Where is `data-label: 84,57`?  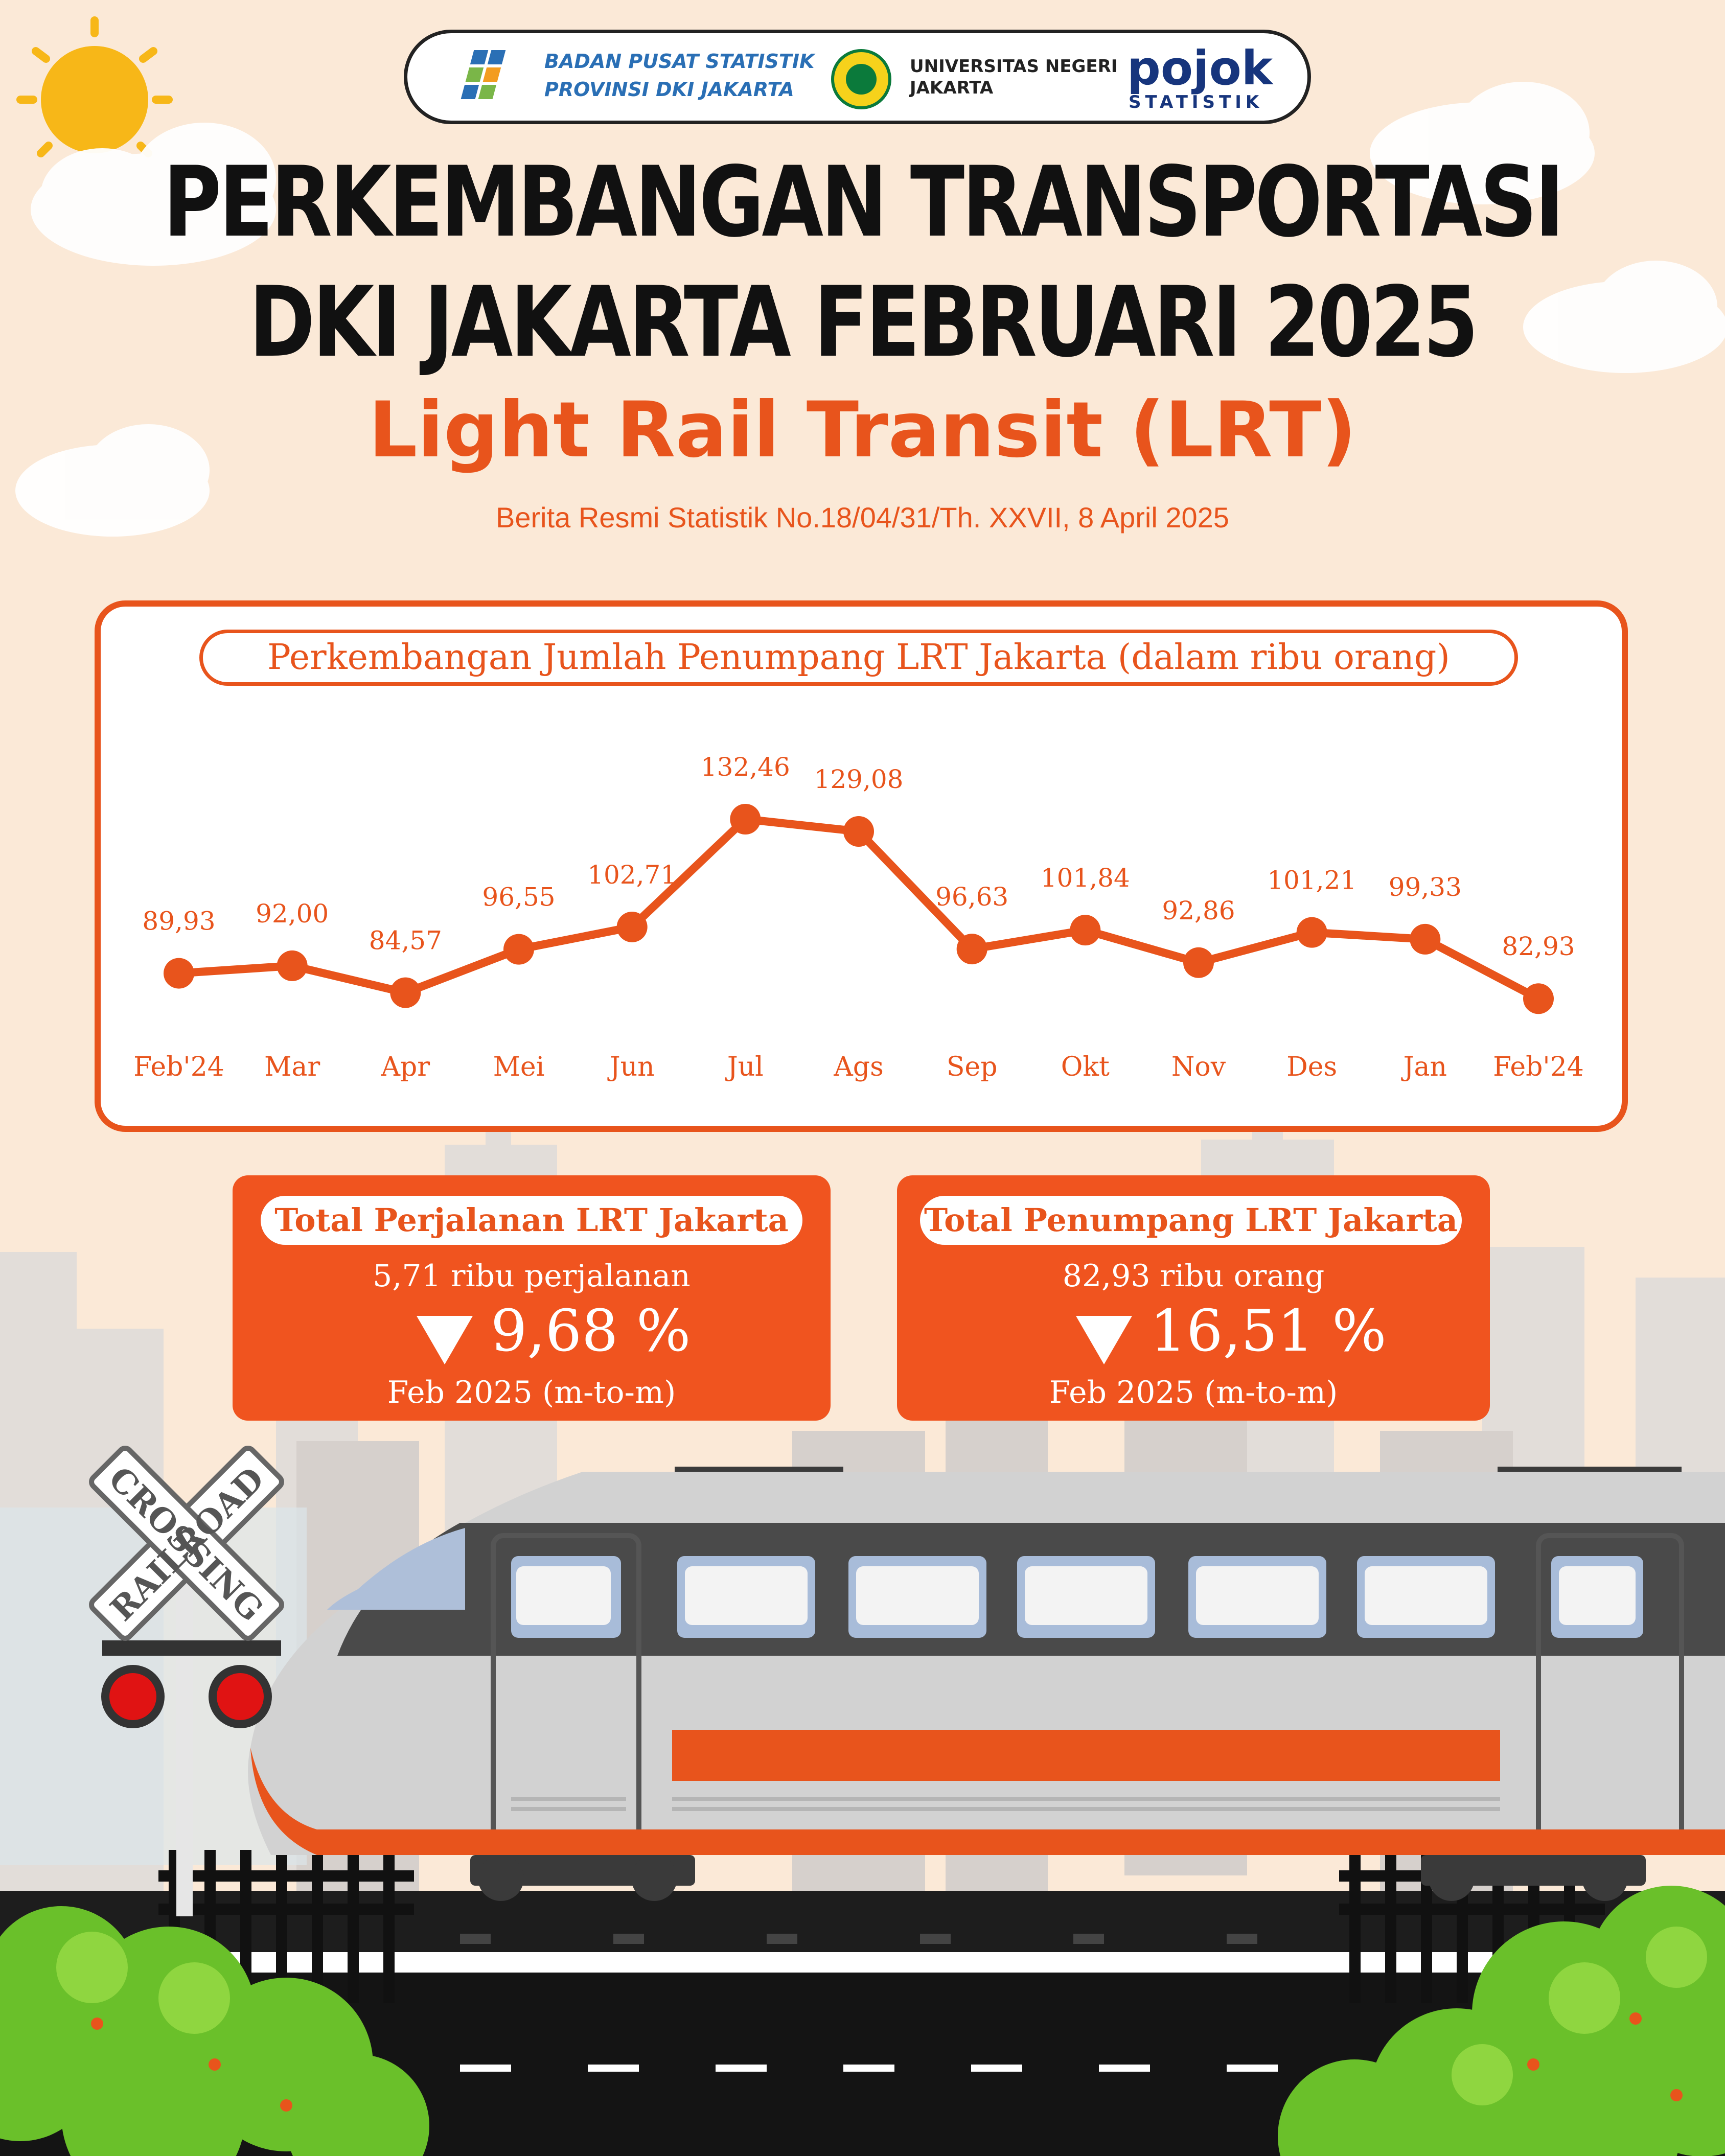
data-label: 84,57 is located at coordinates (405, 941).